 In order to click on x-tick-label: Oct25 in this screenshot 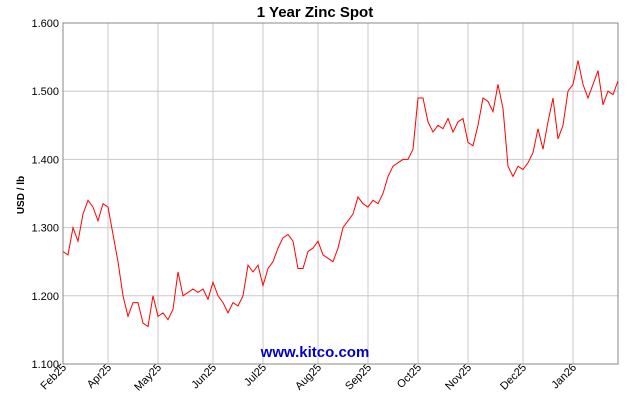, I will do `click(409, 376)`.